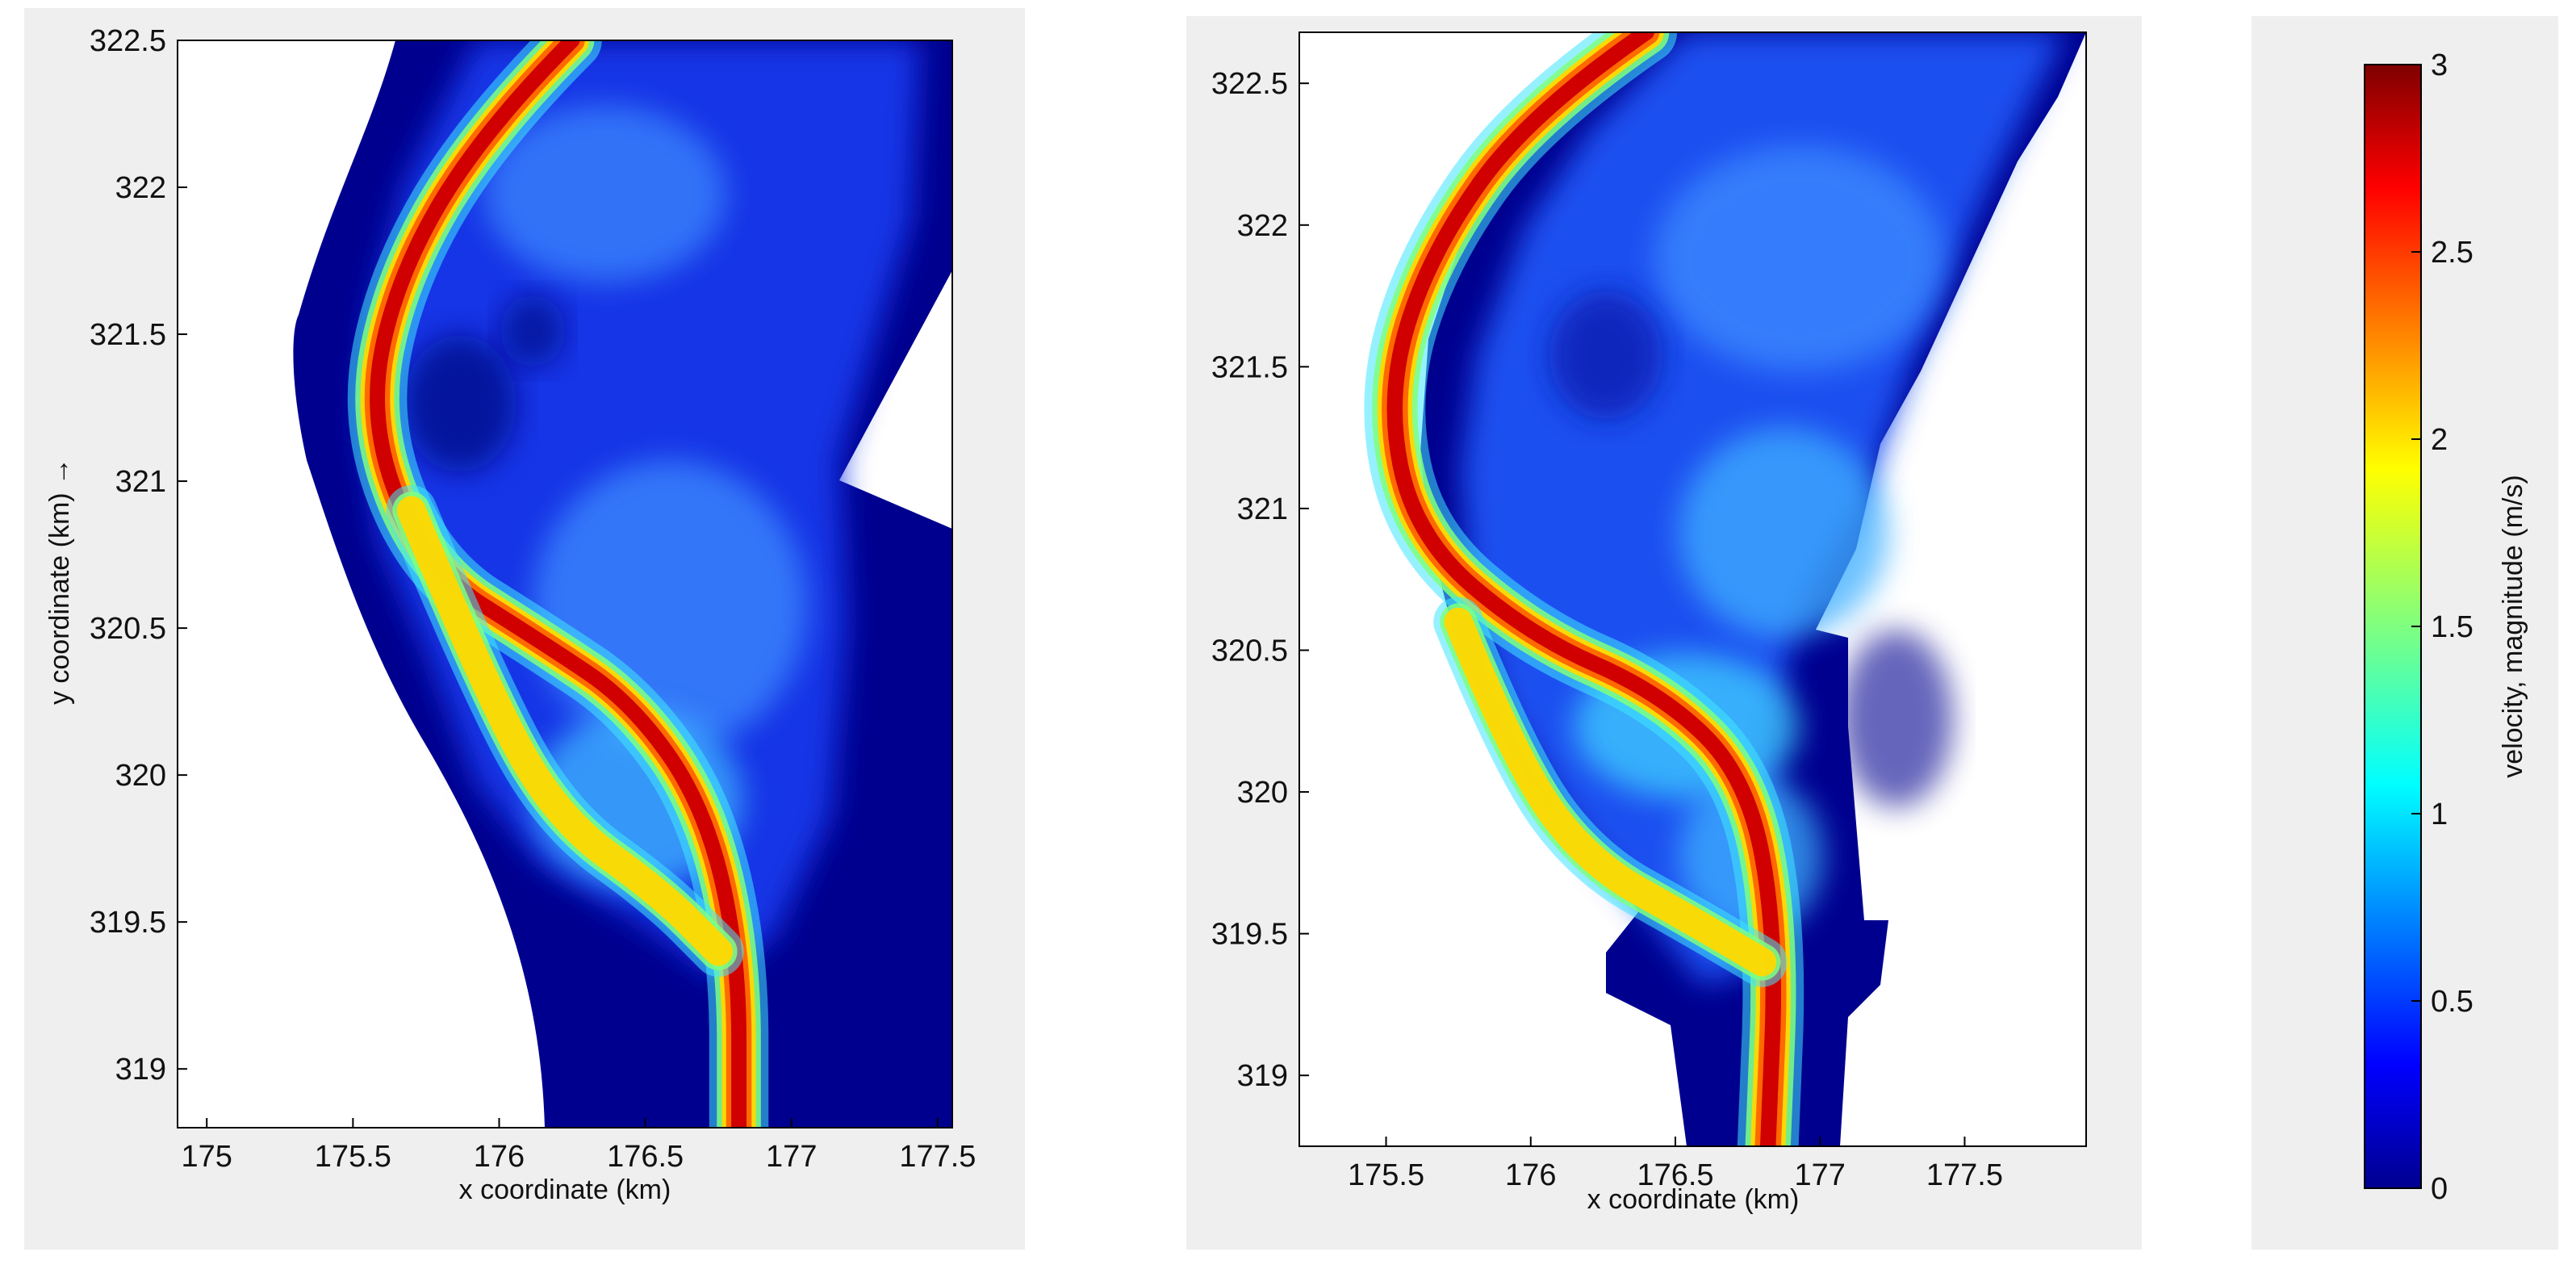  Describe the element at coordinates (138, 556) in the screenshot. I see `left-y-ticks: 319 319.5 320 320.5 321 321.5 322 322.5` at that location.